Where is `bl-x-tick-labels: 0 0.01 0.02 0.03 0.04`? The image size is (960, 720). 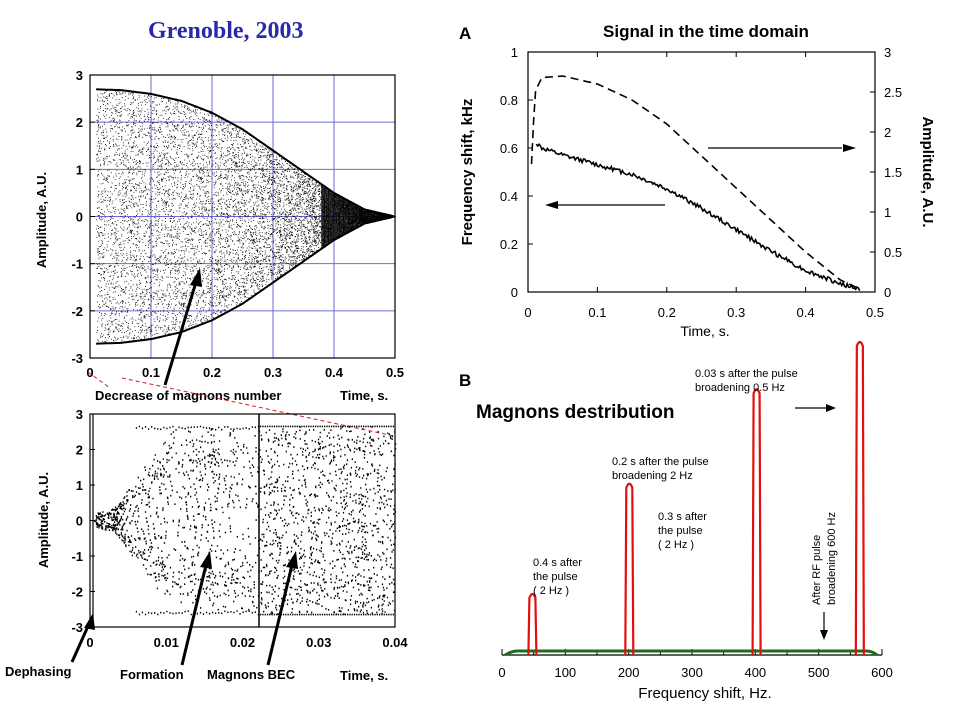
bl-x-tick-labels: 0 0.01 0.02 0.03 0.04 is located at coordinates (247, 642).